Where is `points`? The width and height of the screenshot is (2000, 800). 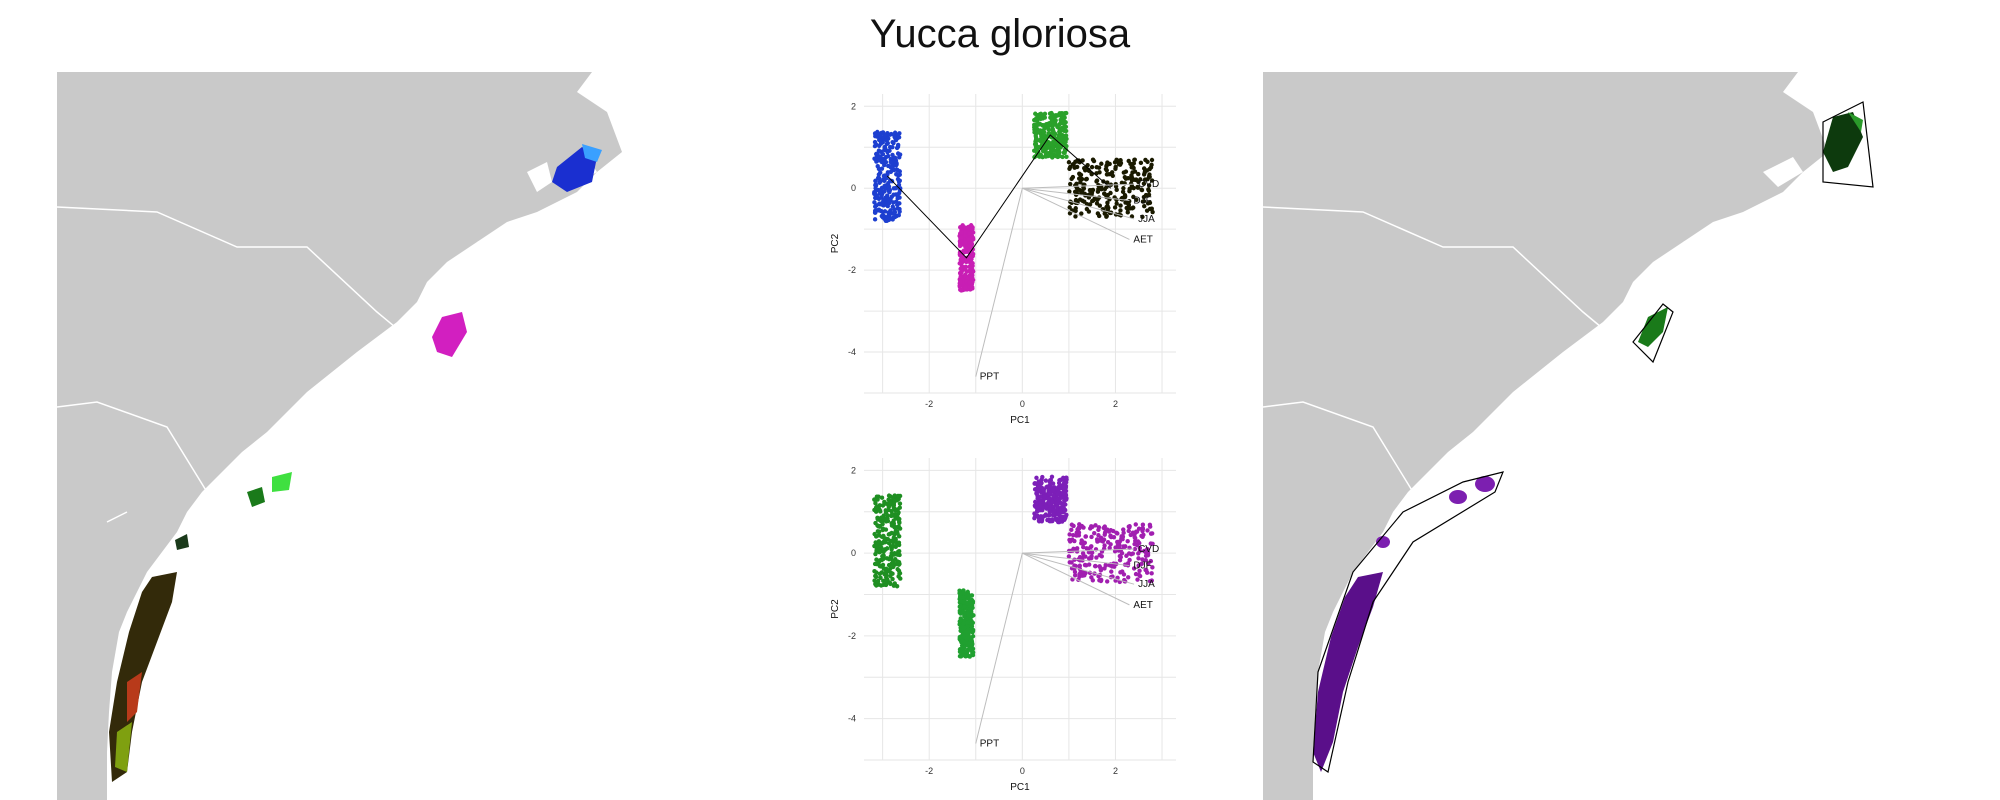 points is located at coordinates (1013, 201).